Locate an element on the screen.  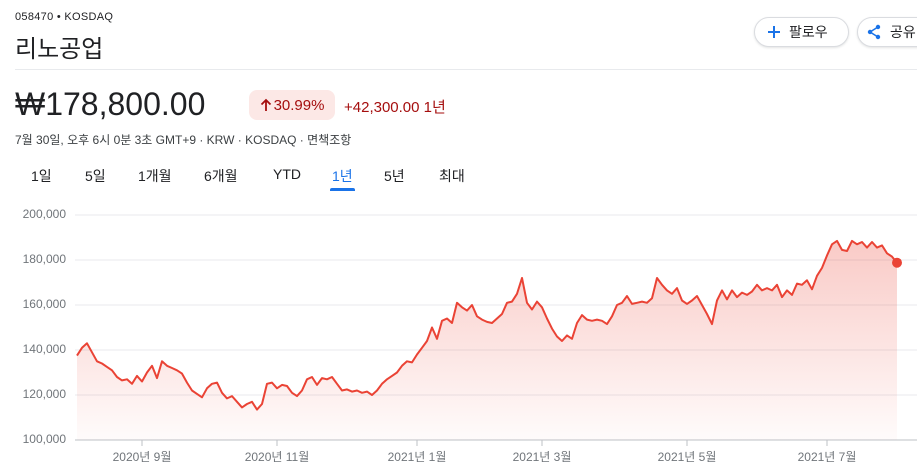
x-tick-label: 2020년 11월 is located at coordinates (277, 457).